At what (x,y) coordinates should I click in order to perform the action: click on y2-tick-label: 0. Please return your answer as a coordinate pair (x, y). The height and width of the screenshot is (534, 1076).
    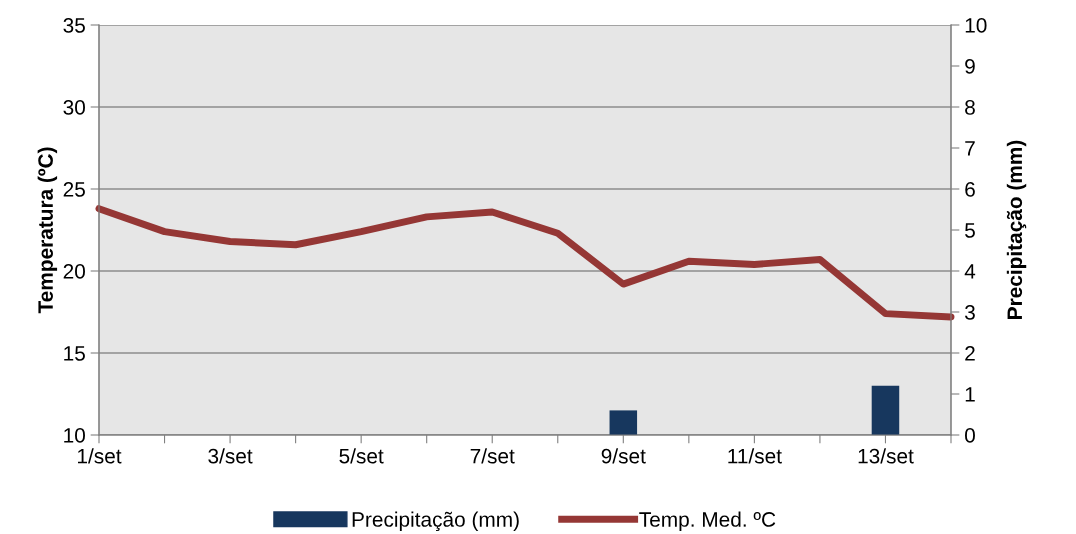
    Looking at the image, I should click on (970, 435).